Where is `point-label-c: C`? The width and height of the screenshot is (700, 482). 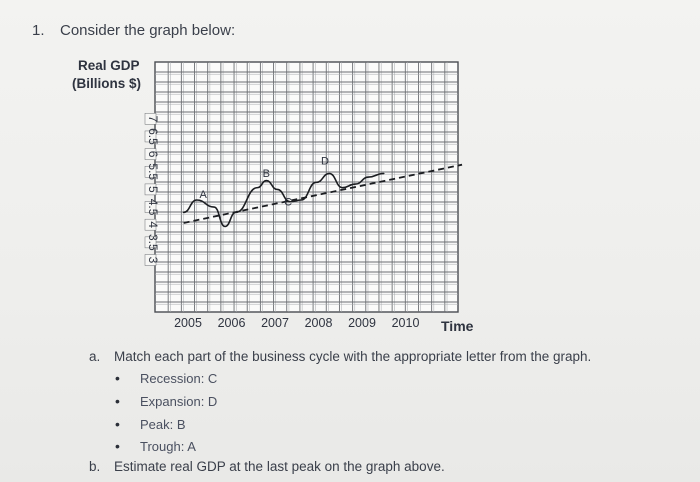
point-label-c: C is located at coordinates (288, 202).